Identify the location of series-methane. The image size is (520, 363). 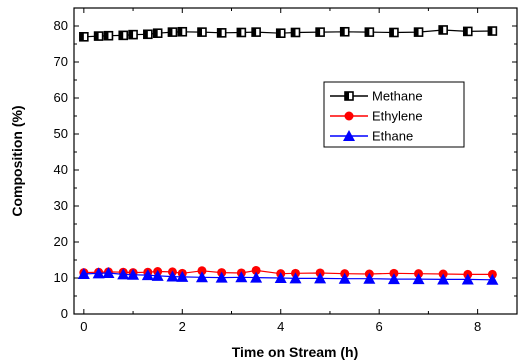
(288, 33).